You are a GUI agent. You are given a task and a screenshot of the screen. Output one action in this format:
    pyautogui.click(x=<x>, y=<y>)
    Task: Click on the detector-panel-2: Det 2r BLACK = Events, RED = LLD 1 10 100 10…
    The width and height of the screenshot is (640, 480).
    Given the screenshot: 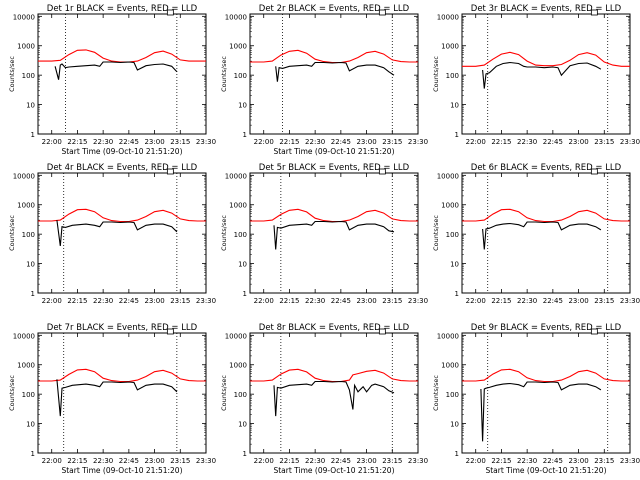 What is the action you would take?
    pyautogui.click(x=324, y=80)
    